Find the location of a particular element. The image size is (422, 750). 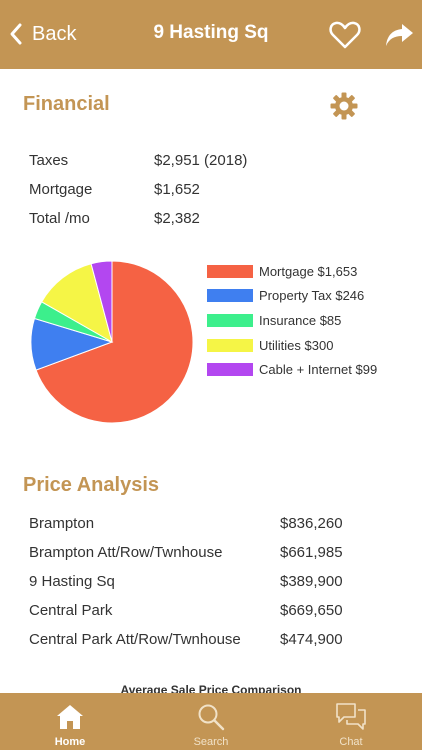

search-icon is located at coordinates (211, 717).